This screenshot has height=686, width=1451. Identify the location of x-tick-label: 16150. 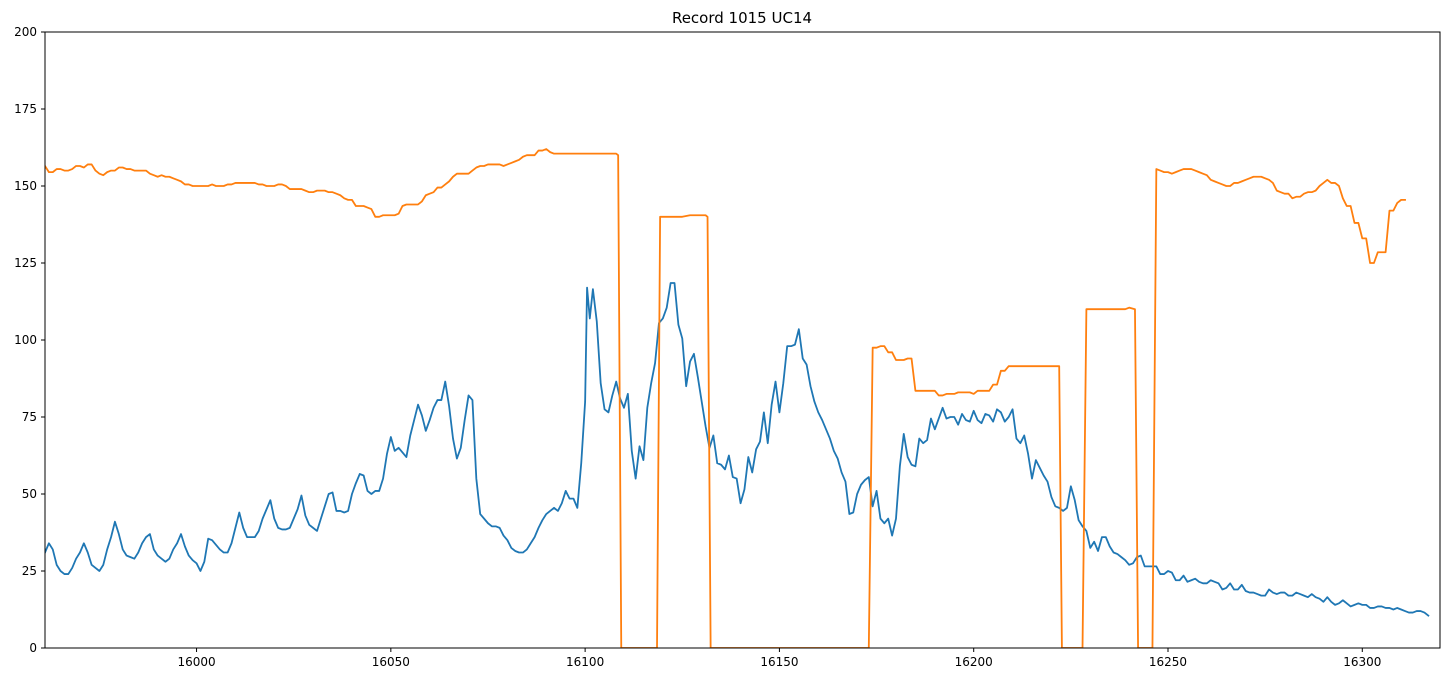
(779, 662).